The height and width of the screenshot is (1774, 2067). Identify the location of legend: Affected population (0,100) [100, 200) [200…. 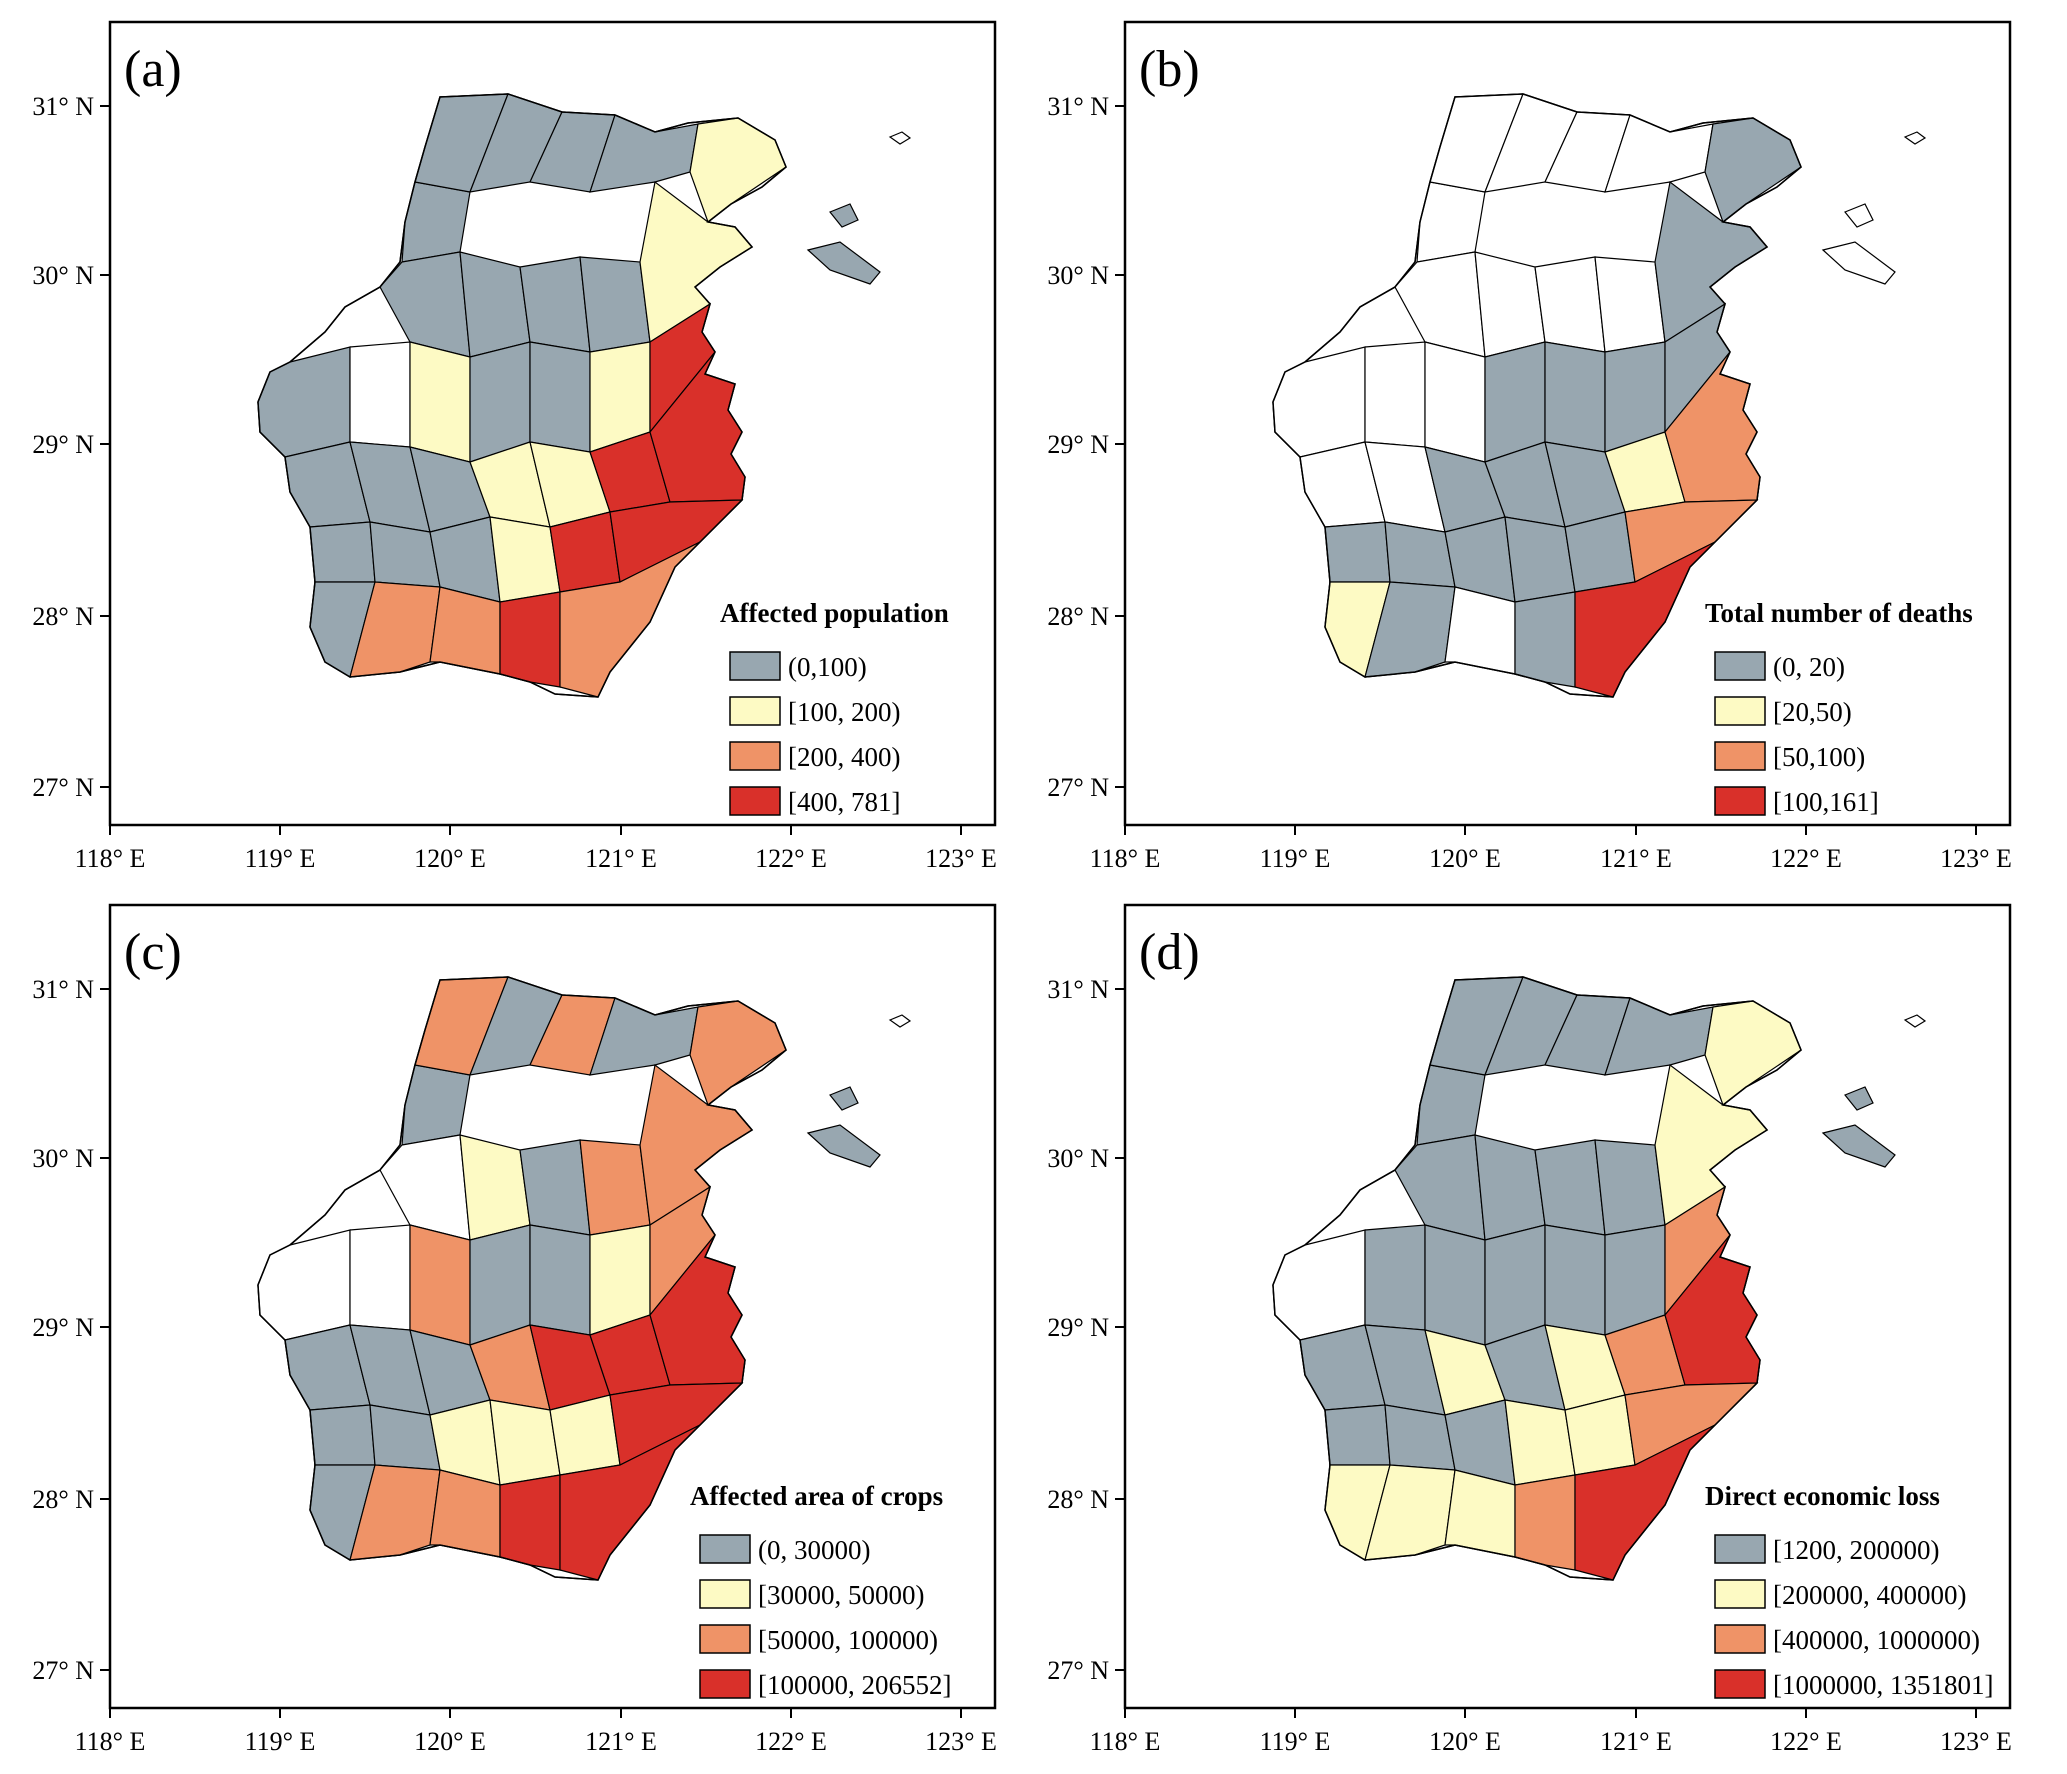
(834, 707).